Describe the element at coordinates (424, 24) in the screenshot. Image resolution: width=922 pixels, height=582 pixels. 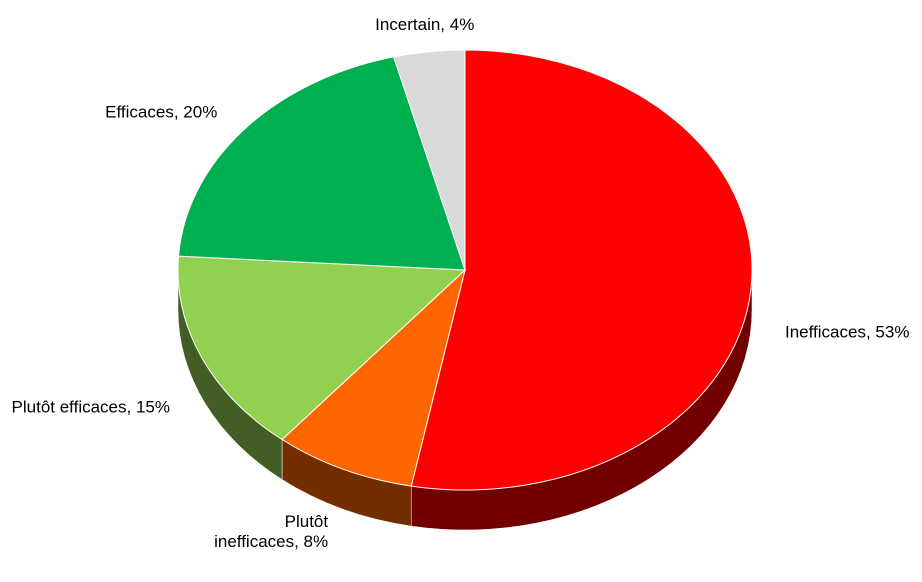
I see `data-label: Incertain, 4%` at that location.